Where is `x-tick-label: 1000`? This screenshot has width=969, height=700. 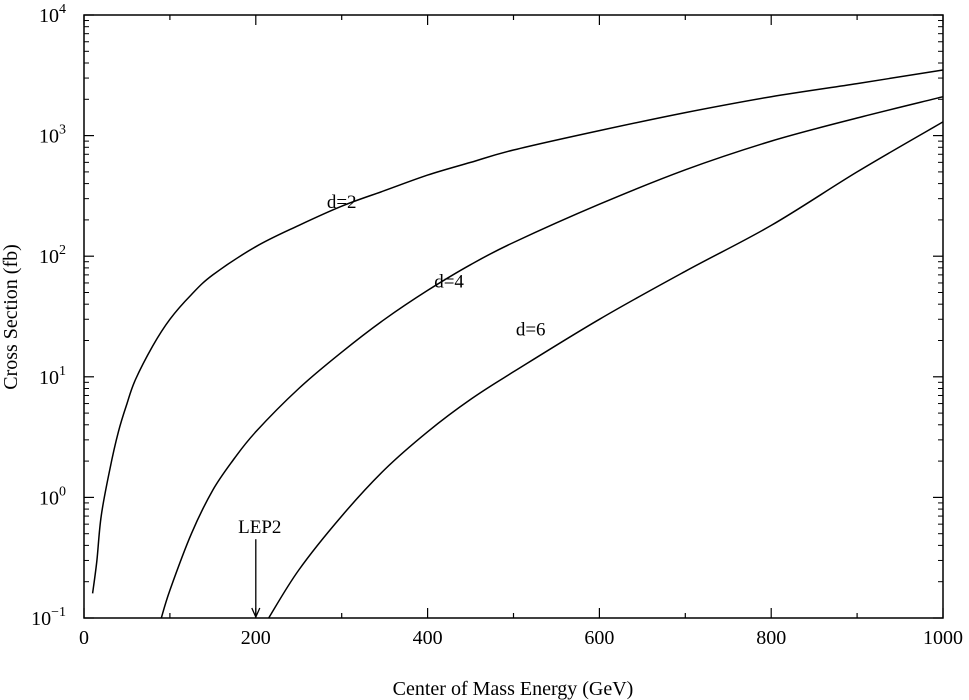
x-tick-label: 1000 is located at coordinates (943, 638).